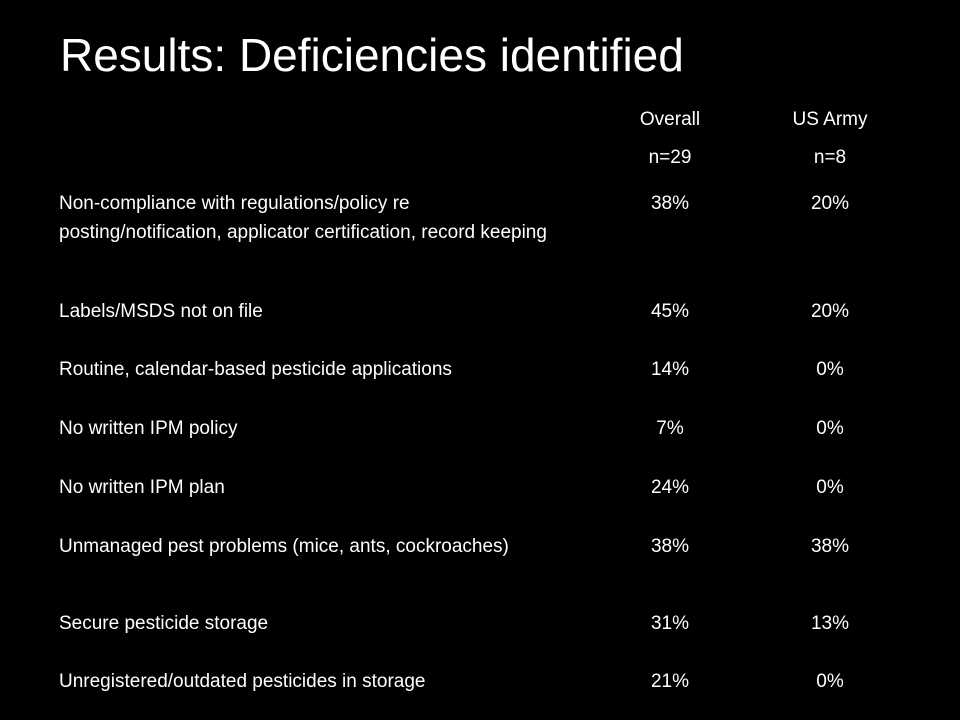  I want to click on row-value-us-army: 38%, so click(830, 546).